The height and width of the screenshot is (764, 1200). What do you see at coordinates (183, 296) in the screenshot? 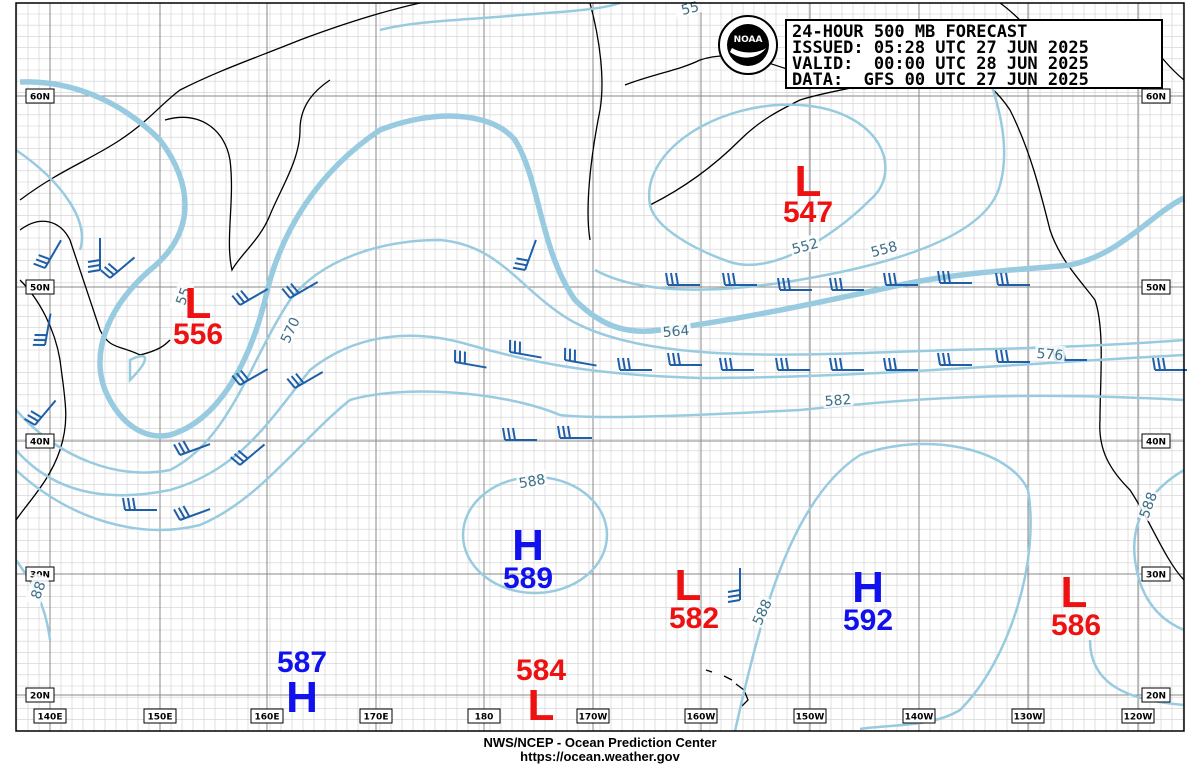
I see `contour-label: 55` at bounding box center [183, 296].